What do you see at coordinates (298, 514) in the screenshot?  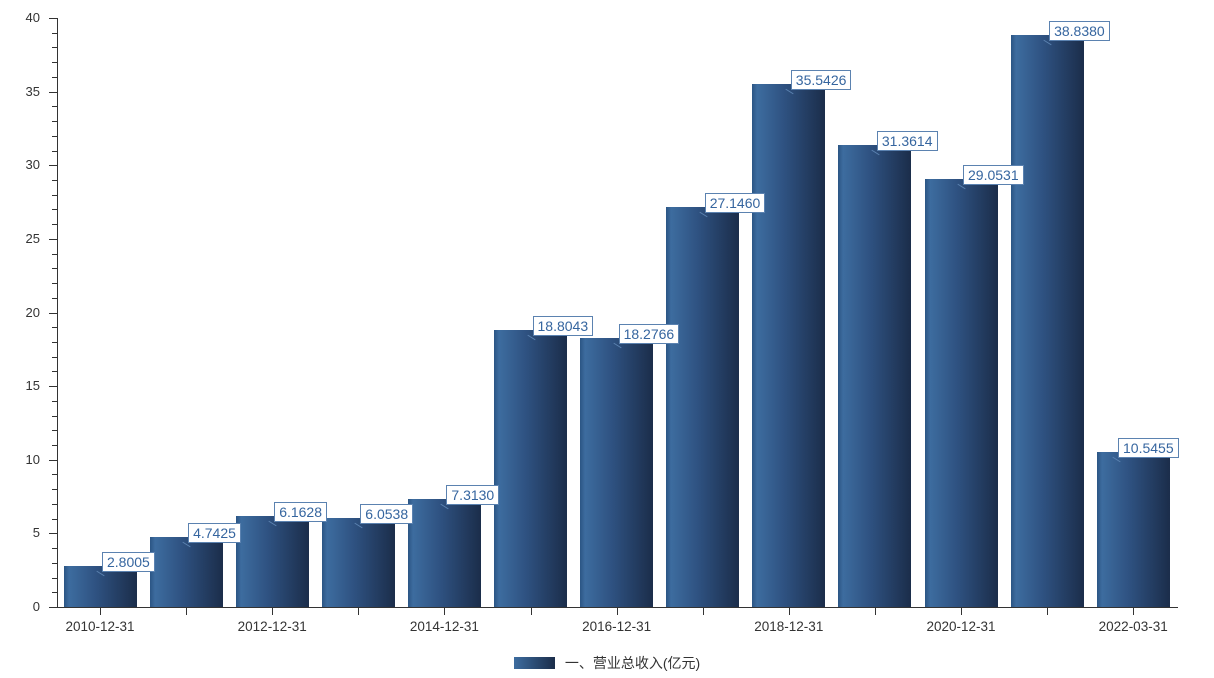 I see `value-label: 6.1628` at bounding box center [298, 514].